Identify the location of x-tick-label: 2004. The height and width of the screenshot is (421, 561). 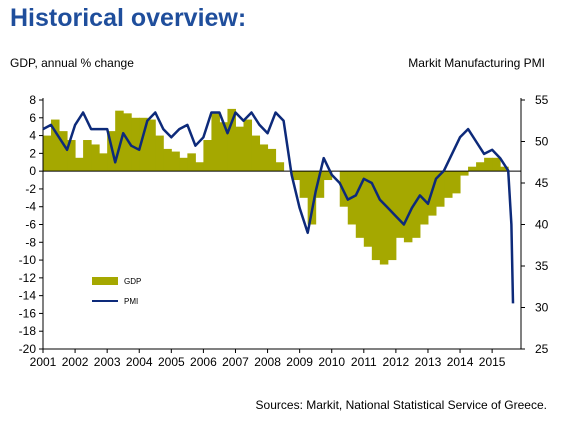
(139, 362).